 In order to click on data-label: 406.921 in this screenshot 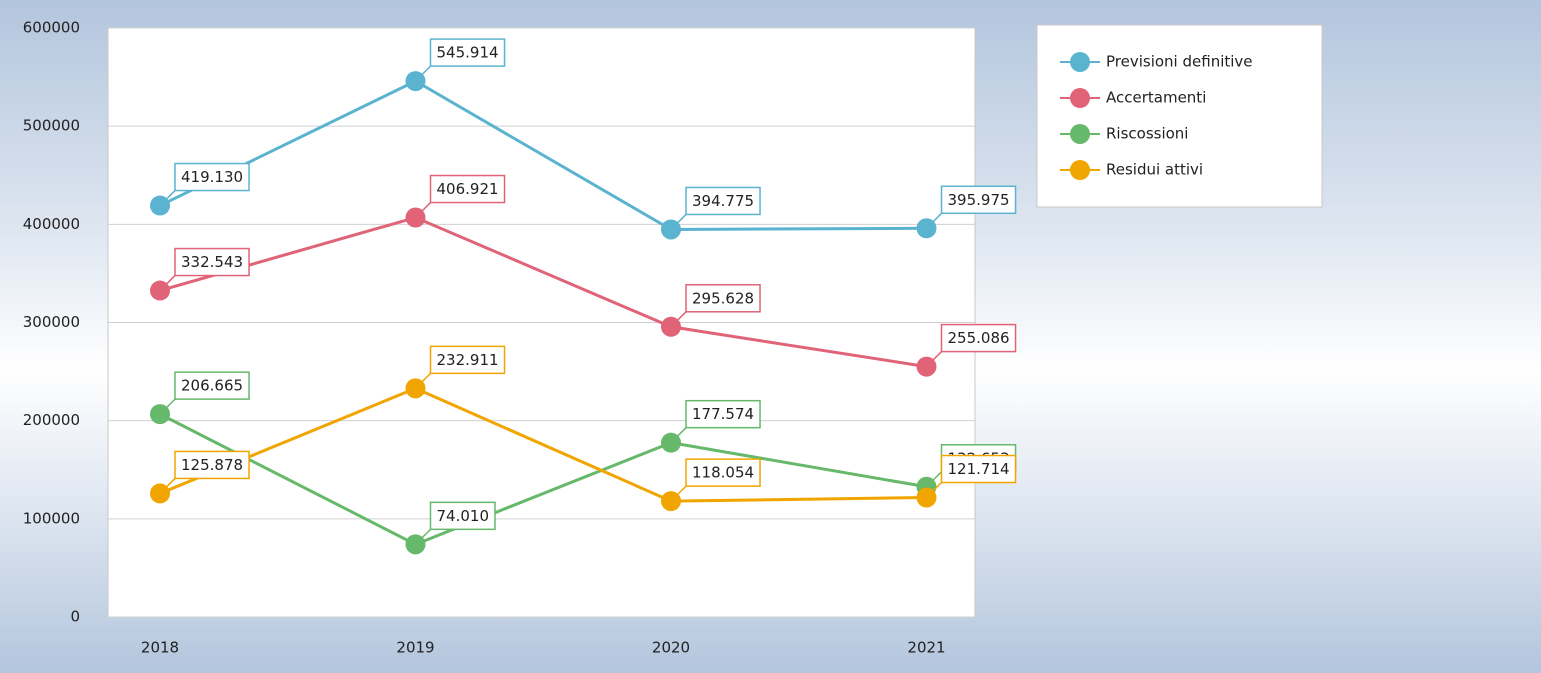, I will do `click(468, 189)`.